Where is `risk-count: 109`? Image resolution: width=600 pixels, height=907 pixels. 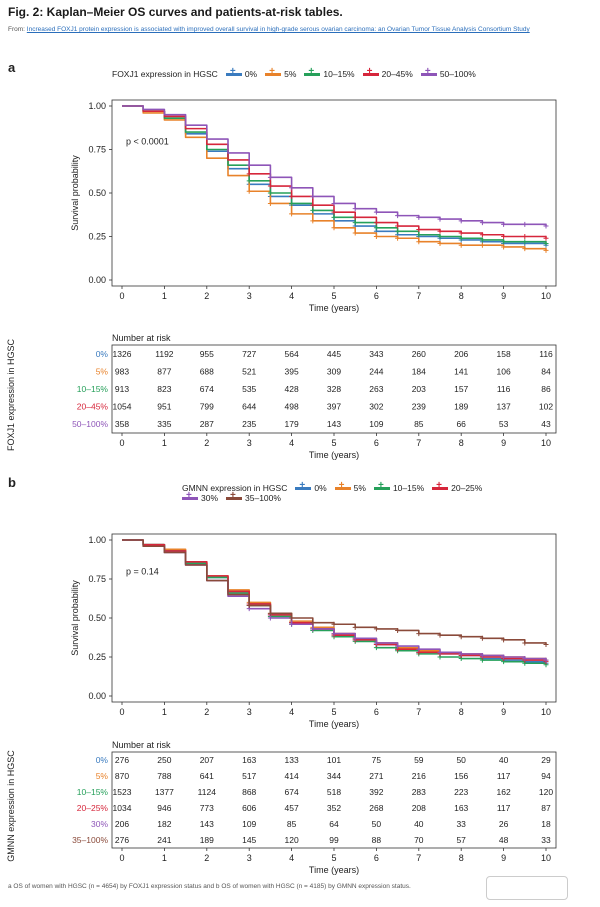
risk-count: 109 is located at coordinates (249, 824).